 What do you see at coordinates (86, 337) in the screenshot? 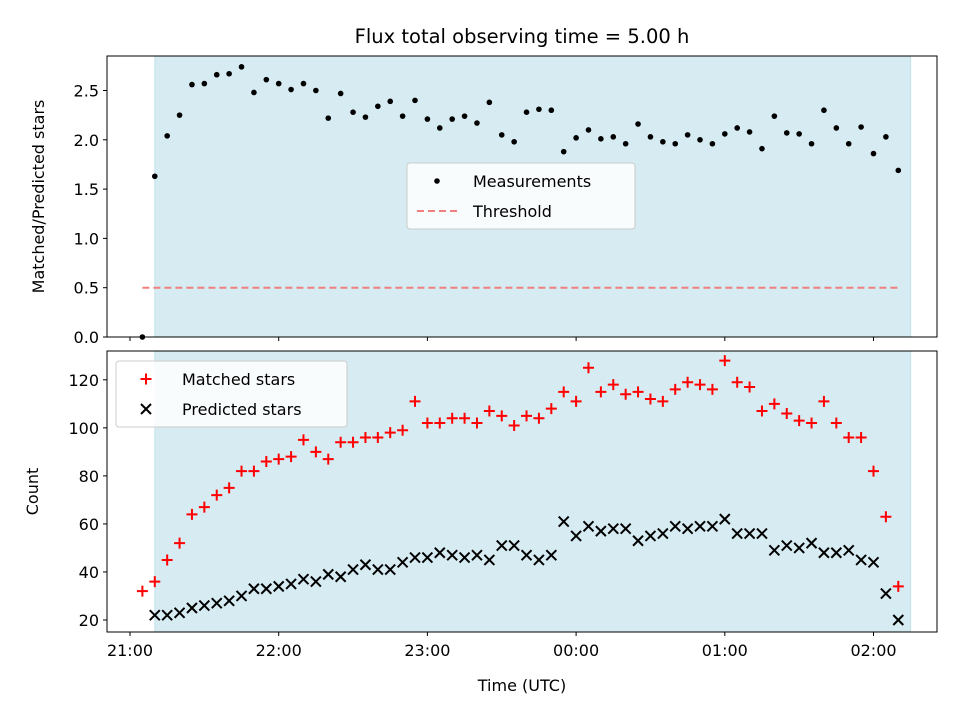
I see `y-tick-label: 0.0` at bounding box center [86, 337].